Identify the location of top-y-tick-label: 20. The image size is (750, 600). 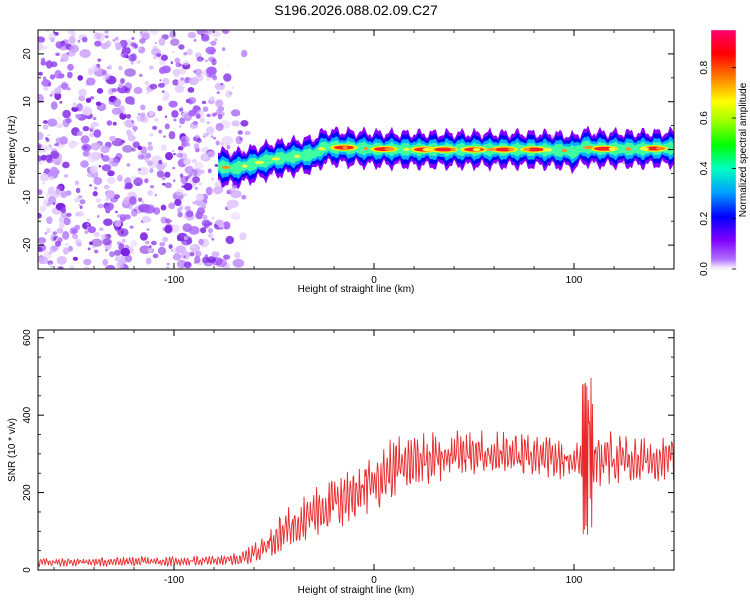
(27, 54).